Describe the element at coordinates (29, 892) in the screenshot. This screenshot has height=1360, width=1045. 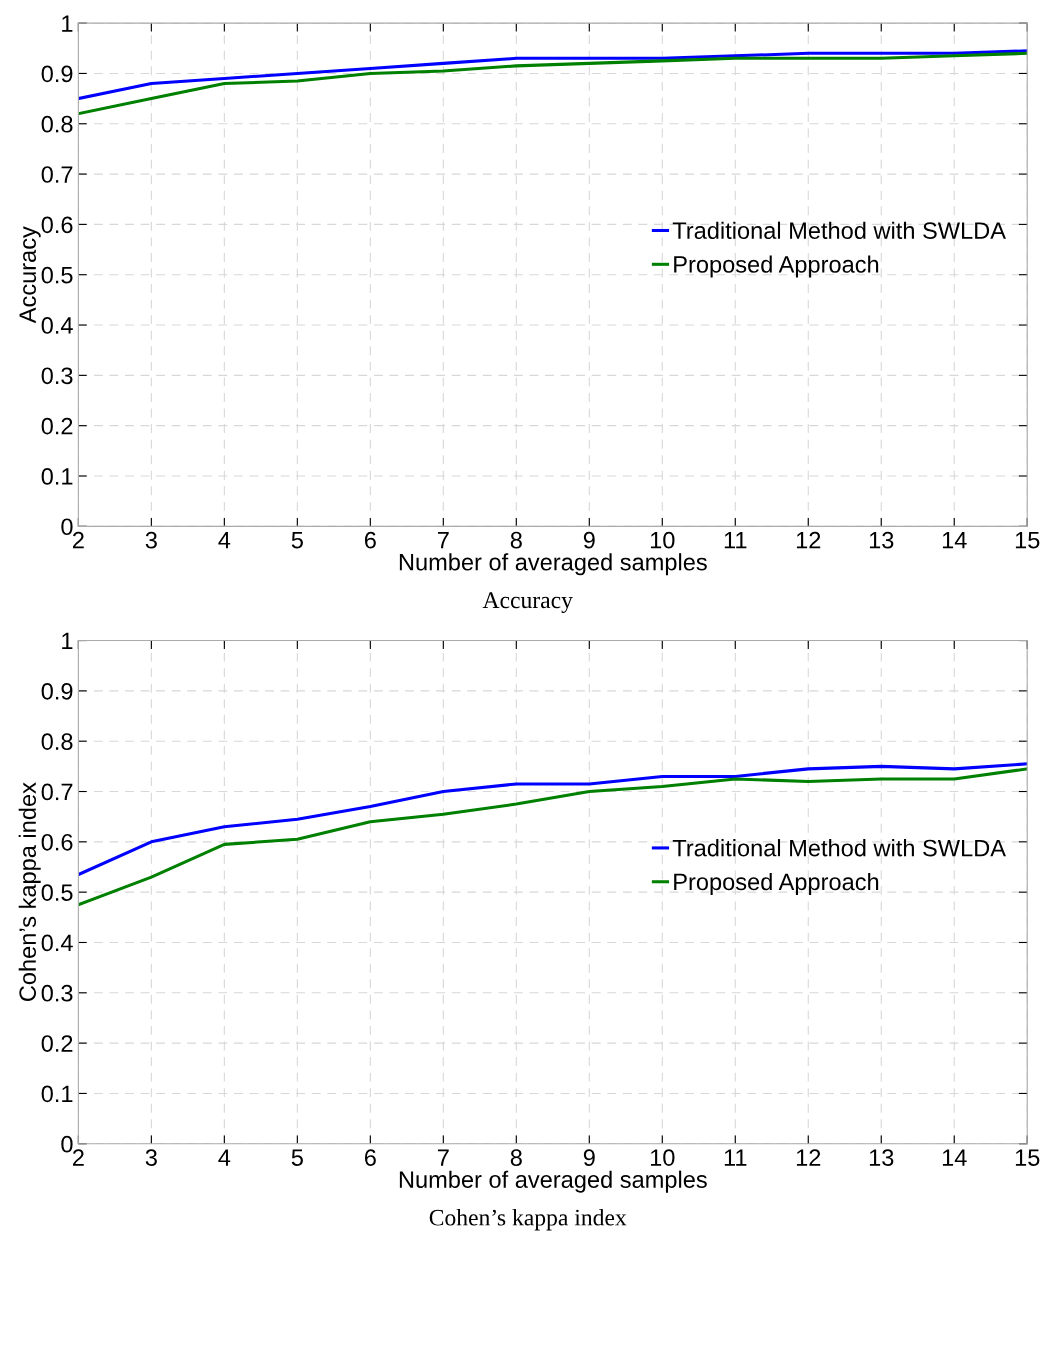
I see `y-axis-title: Cohen’s kappa index` at that location.